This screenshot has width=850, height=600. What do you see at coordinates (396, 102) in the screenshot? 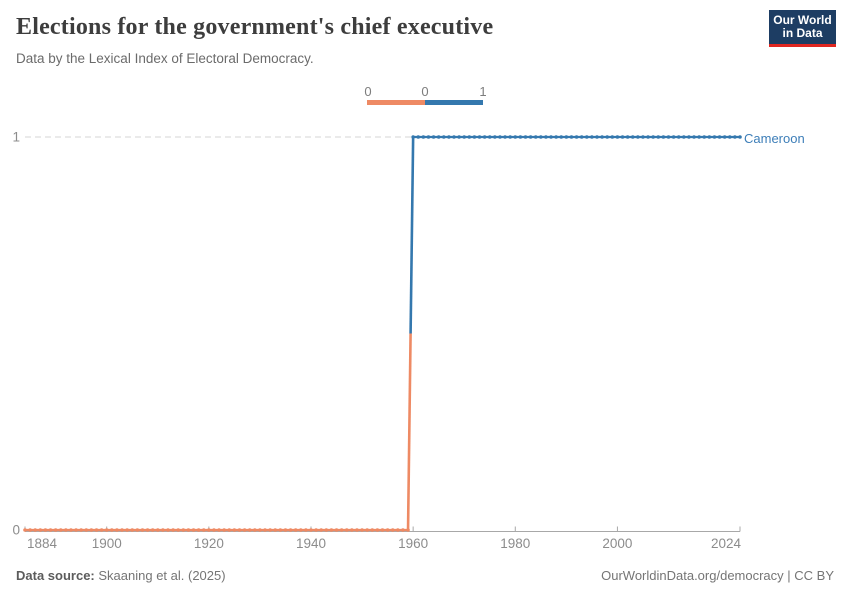
I see `legend-swatch-zero` at bounding box center [396, 102].